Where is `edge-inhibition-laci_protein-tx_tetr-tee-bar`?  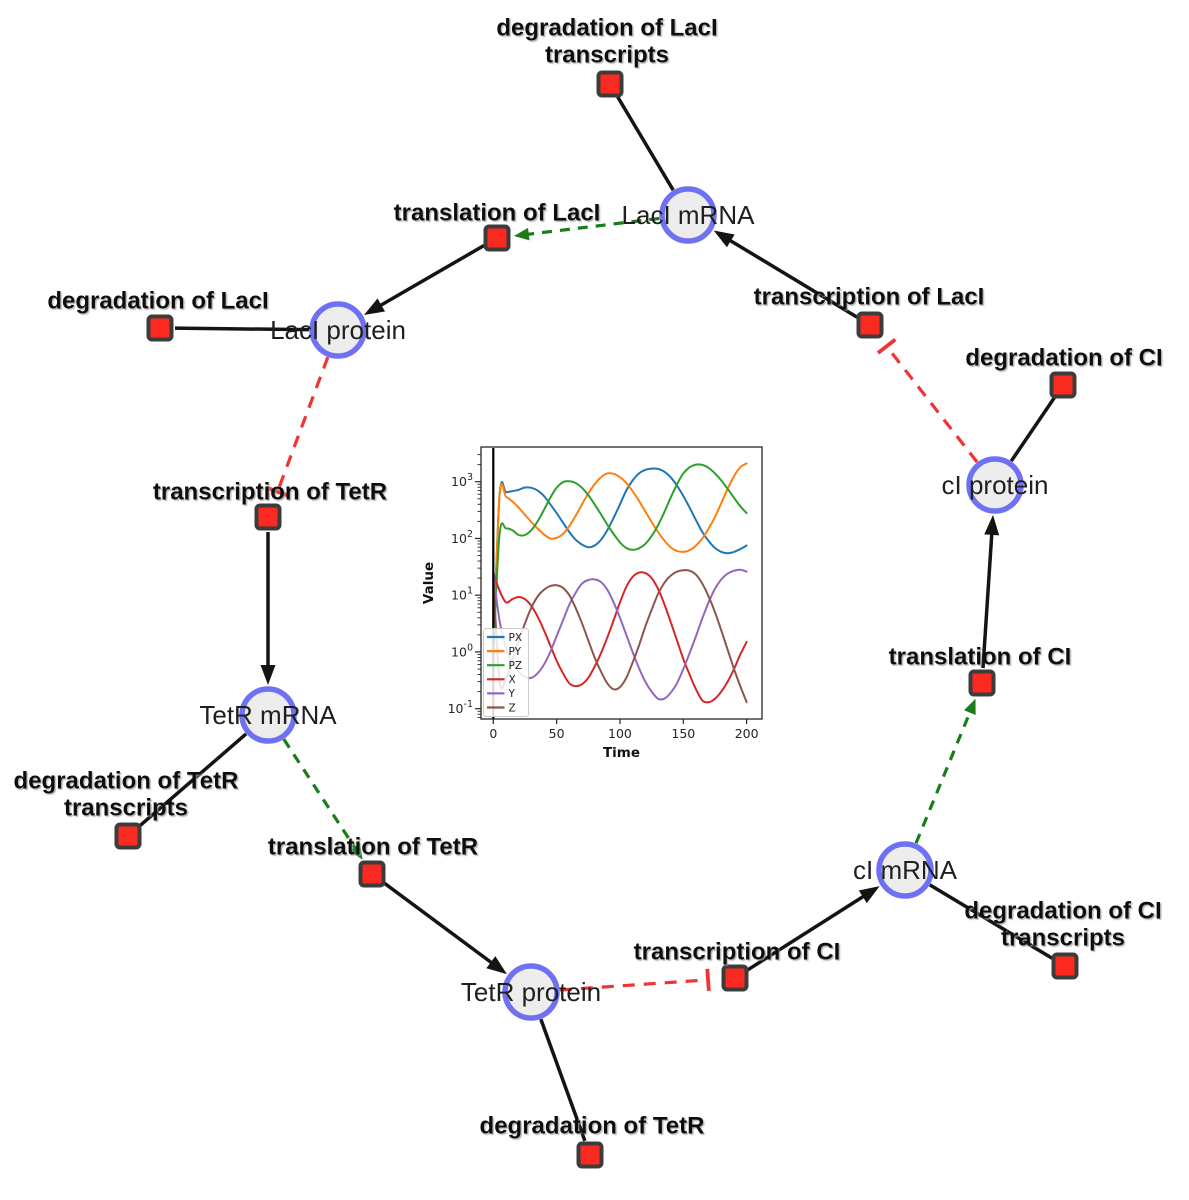
edge-inhibition-laci_protein-tx_tetr-tee-bar is located at coordinates (277, 492).